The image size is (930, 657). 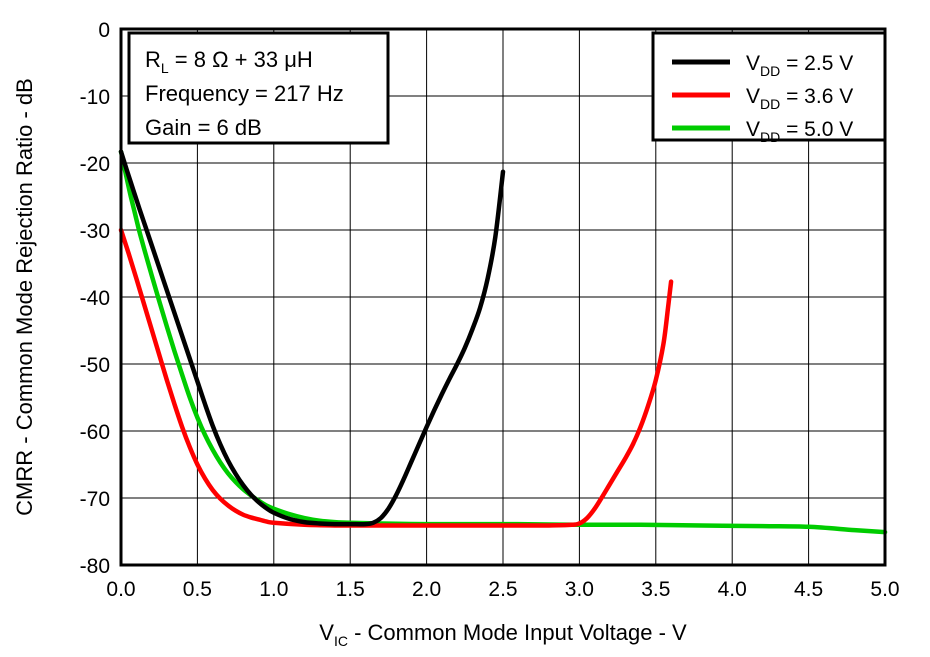 I want to click on x-tick-label: 0.0, so click(x=120, y=589).